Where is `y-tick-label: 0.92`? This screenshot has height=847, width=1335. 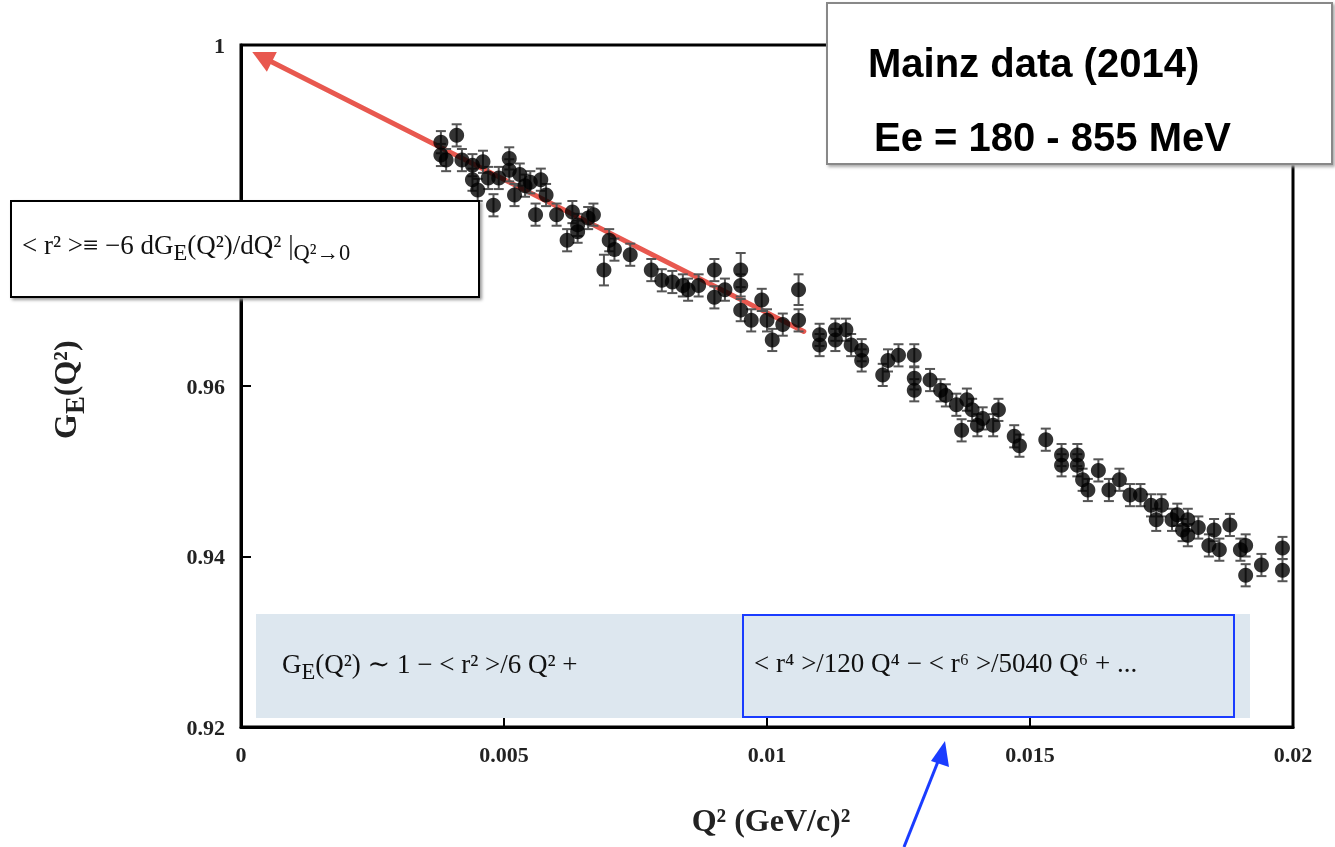
y-tick-label: 0.92 is located at coordinates (205, 727).